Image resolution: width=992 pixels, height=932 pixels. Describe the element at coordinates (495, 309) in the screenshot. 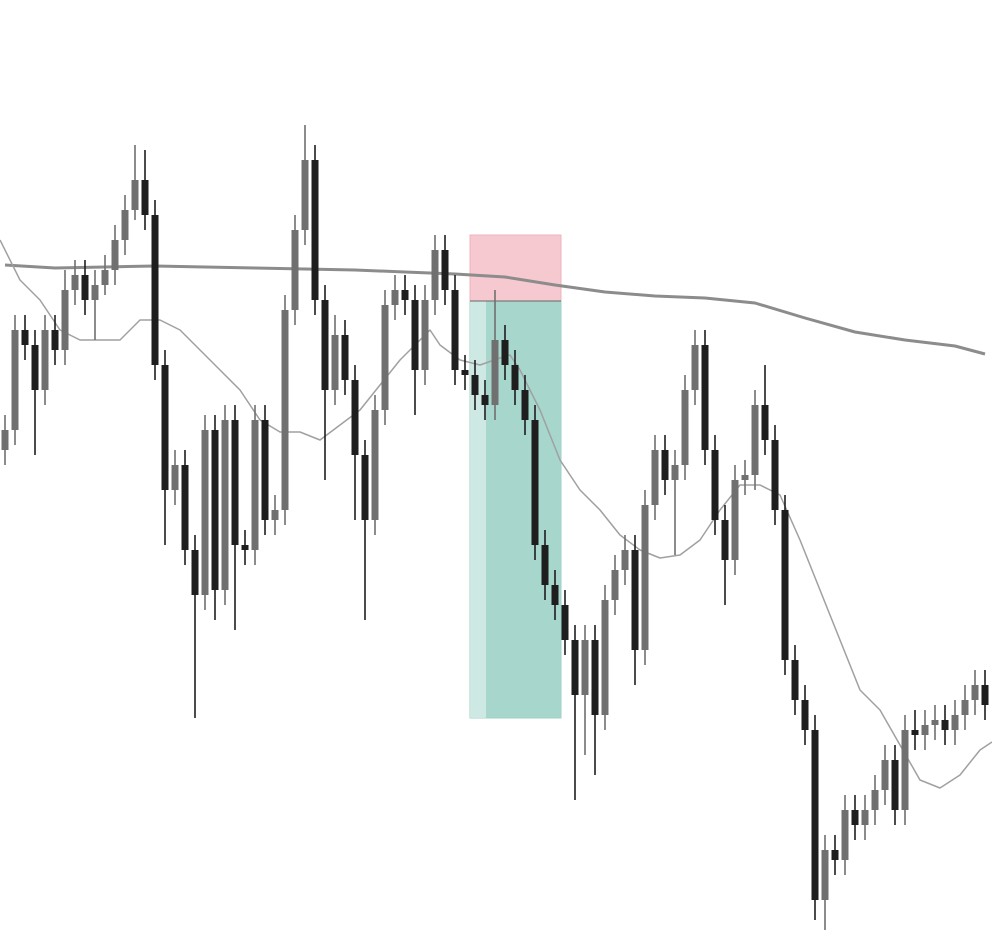

I see `moving-average` at that location.